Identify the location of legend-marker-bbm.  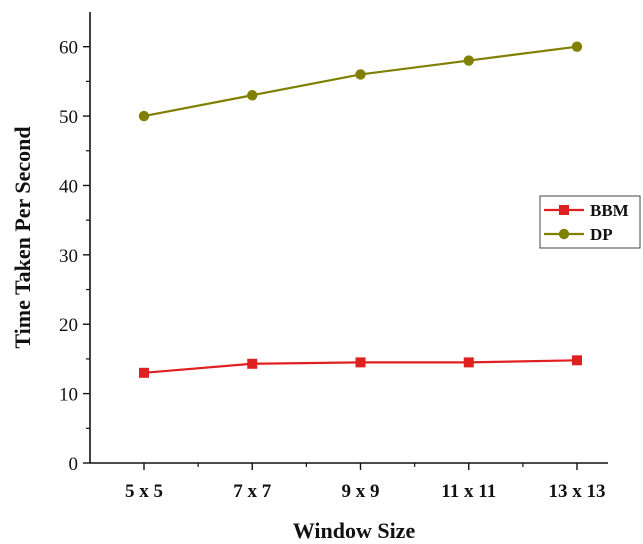
(564, 210).